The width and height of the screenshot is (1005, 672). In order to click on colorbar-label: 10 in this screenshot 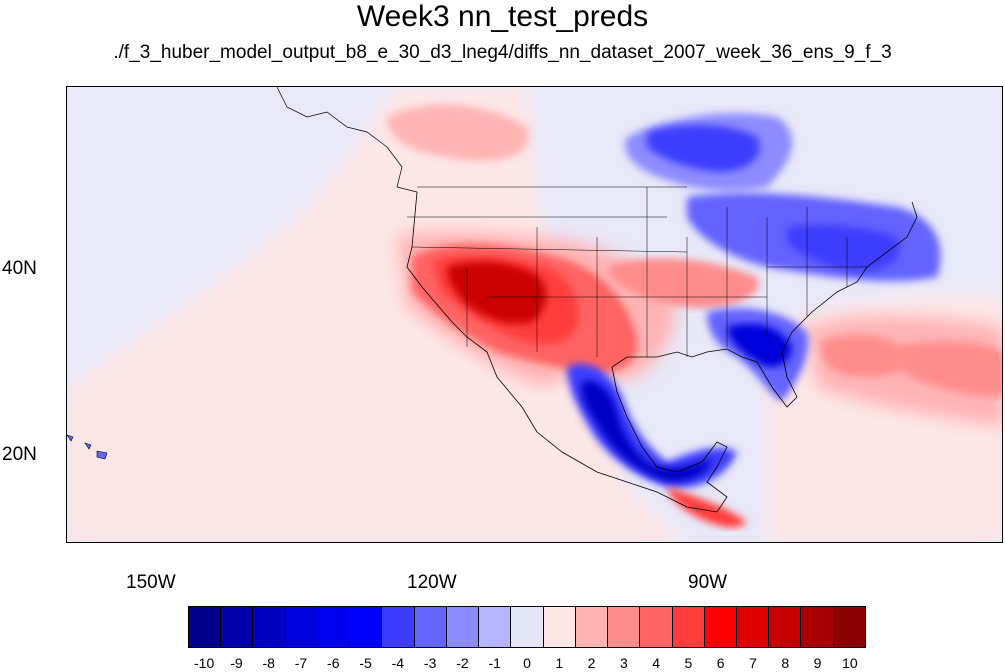, I will do `click(850, 663)`.